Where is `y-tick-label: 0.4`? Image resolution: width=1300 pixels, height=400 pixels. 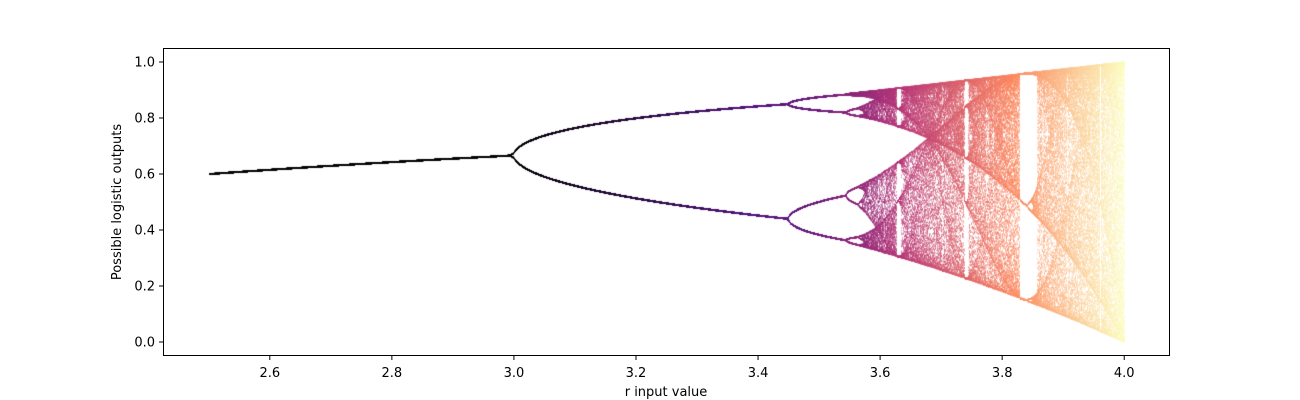
y-tick-label: 0.4 is located at coordinates (144, 231).